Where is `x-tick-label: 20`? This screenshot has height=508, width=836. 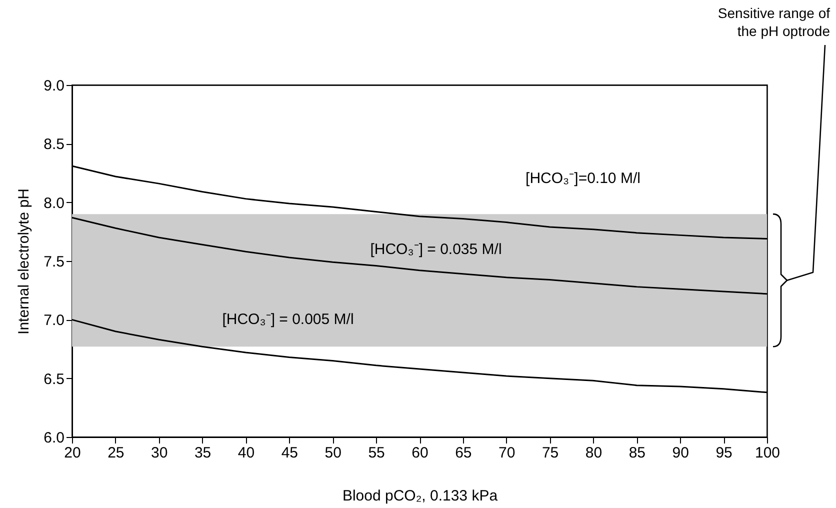 x-tick-label: 20 is located at coordinates (72, 453).